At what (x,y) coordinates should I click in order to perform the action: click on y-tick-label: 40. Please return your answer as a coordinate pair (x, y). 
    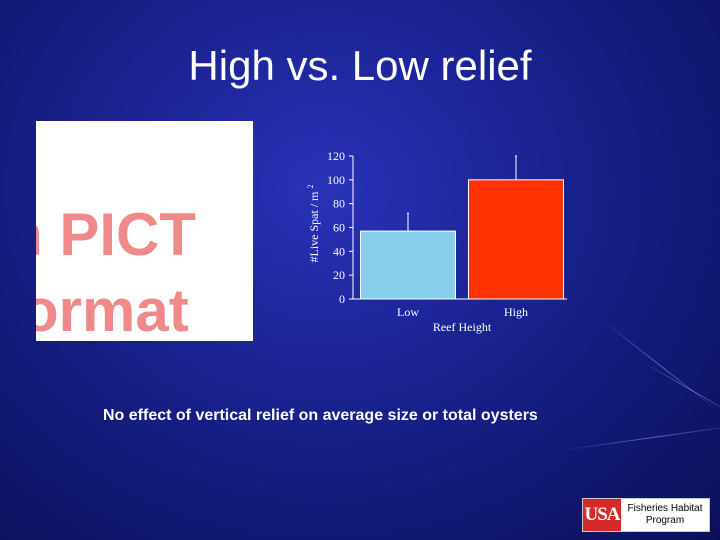
    Looking at the image, I should click on (339, 251).